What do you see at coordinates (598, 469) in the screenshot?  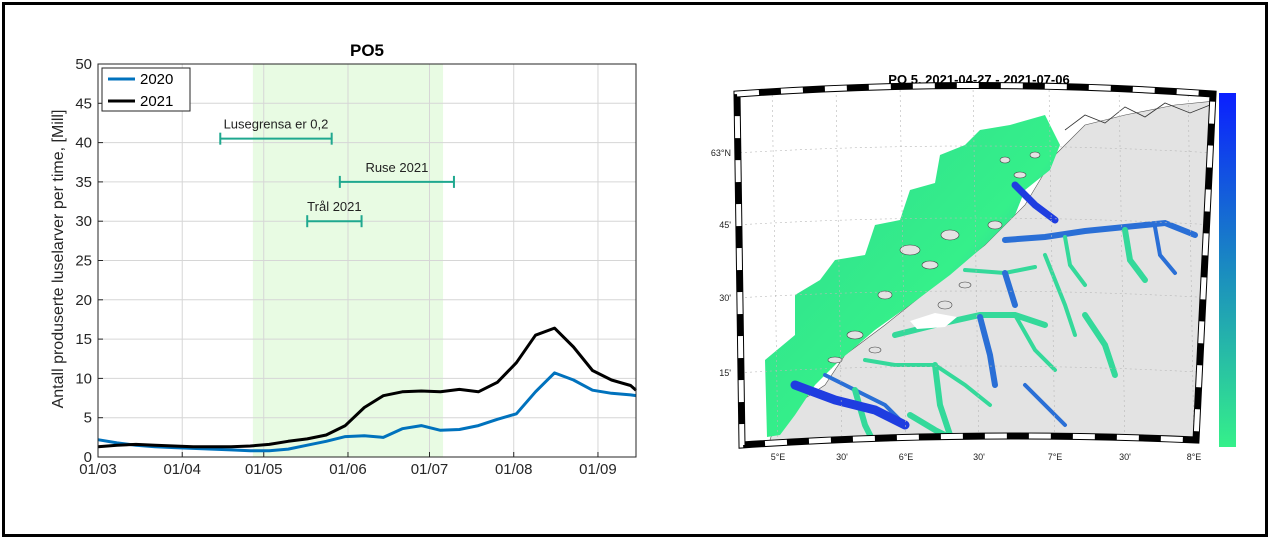 I see `x-tick-label: 01/09` at bounding box center [598, 469].